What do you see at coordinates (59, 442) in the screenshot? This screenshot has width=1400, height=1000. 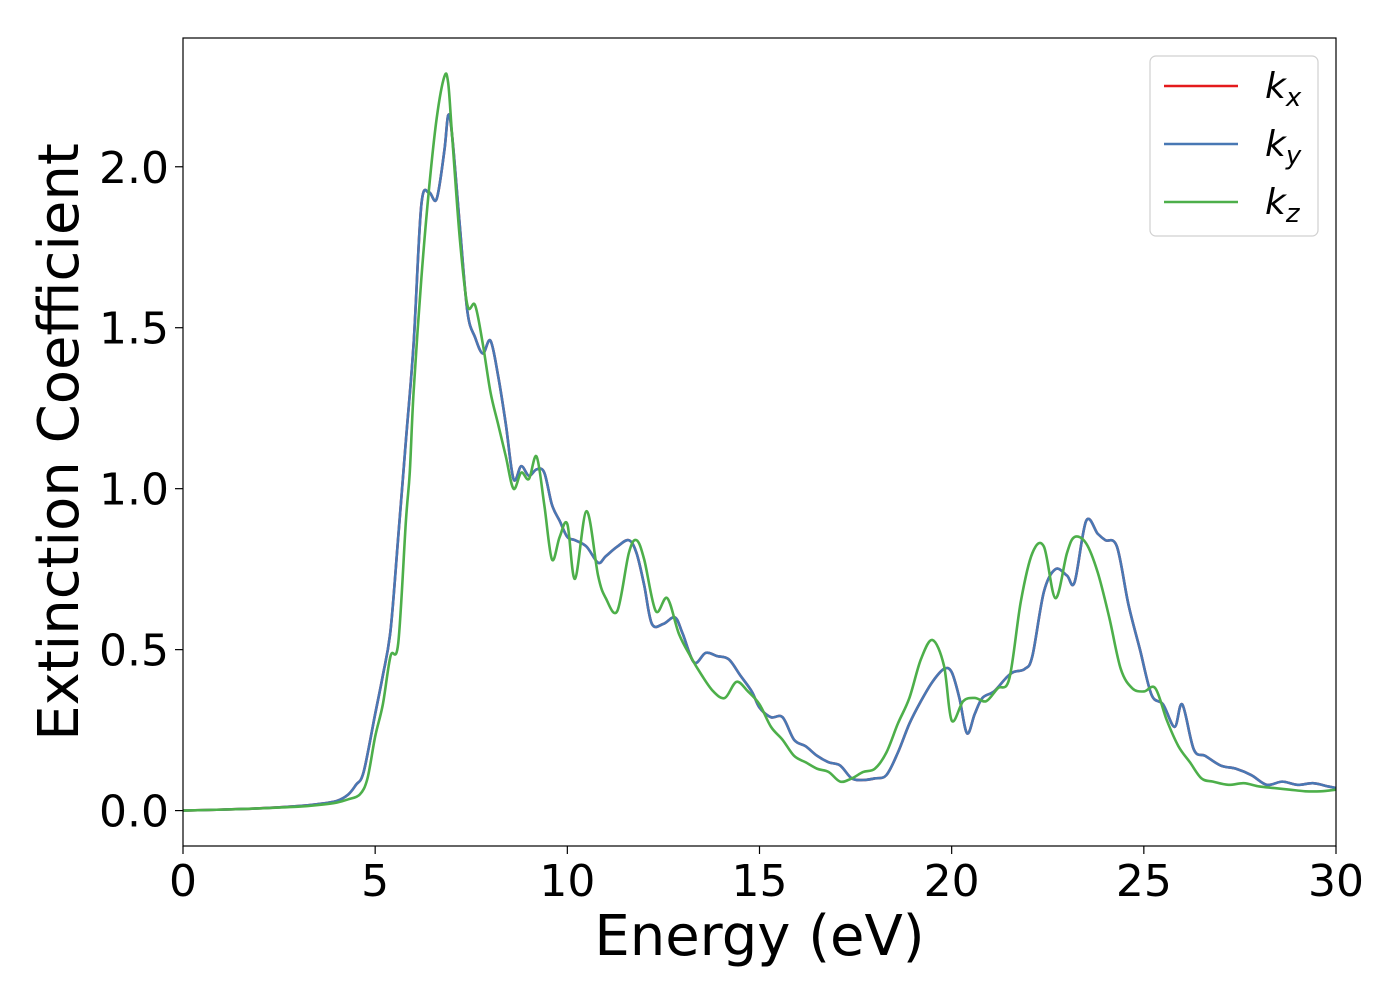 I see `y-axis-title: Extinction Coefficient` at bounding box center [59, 442].